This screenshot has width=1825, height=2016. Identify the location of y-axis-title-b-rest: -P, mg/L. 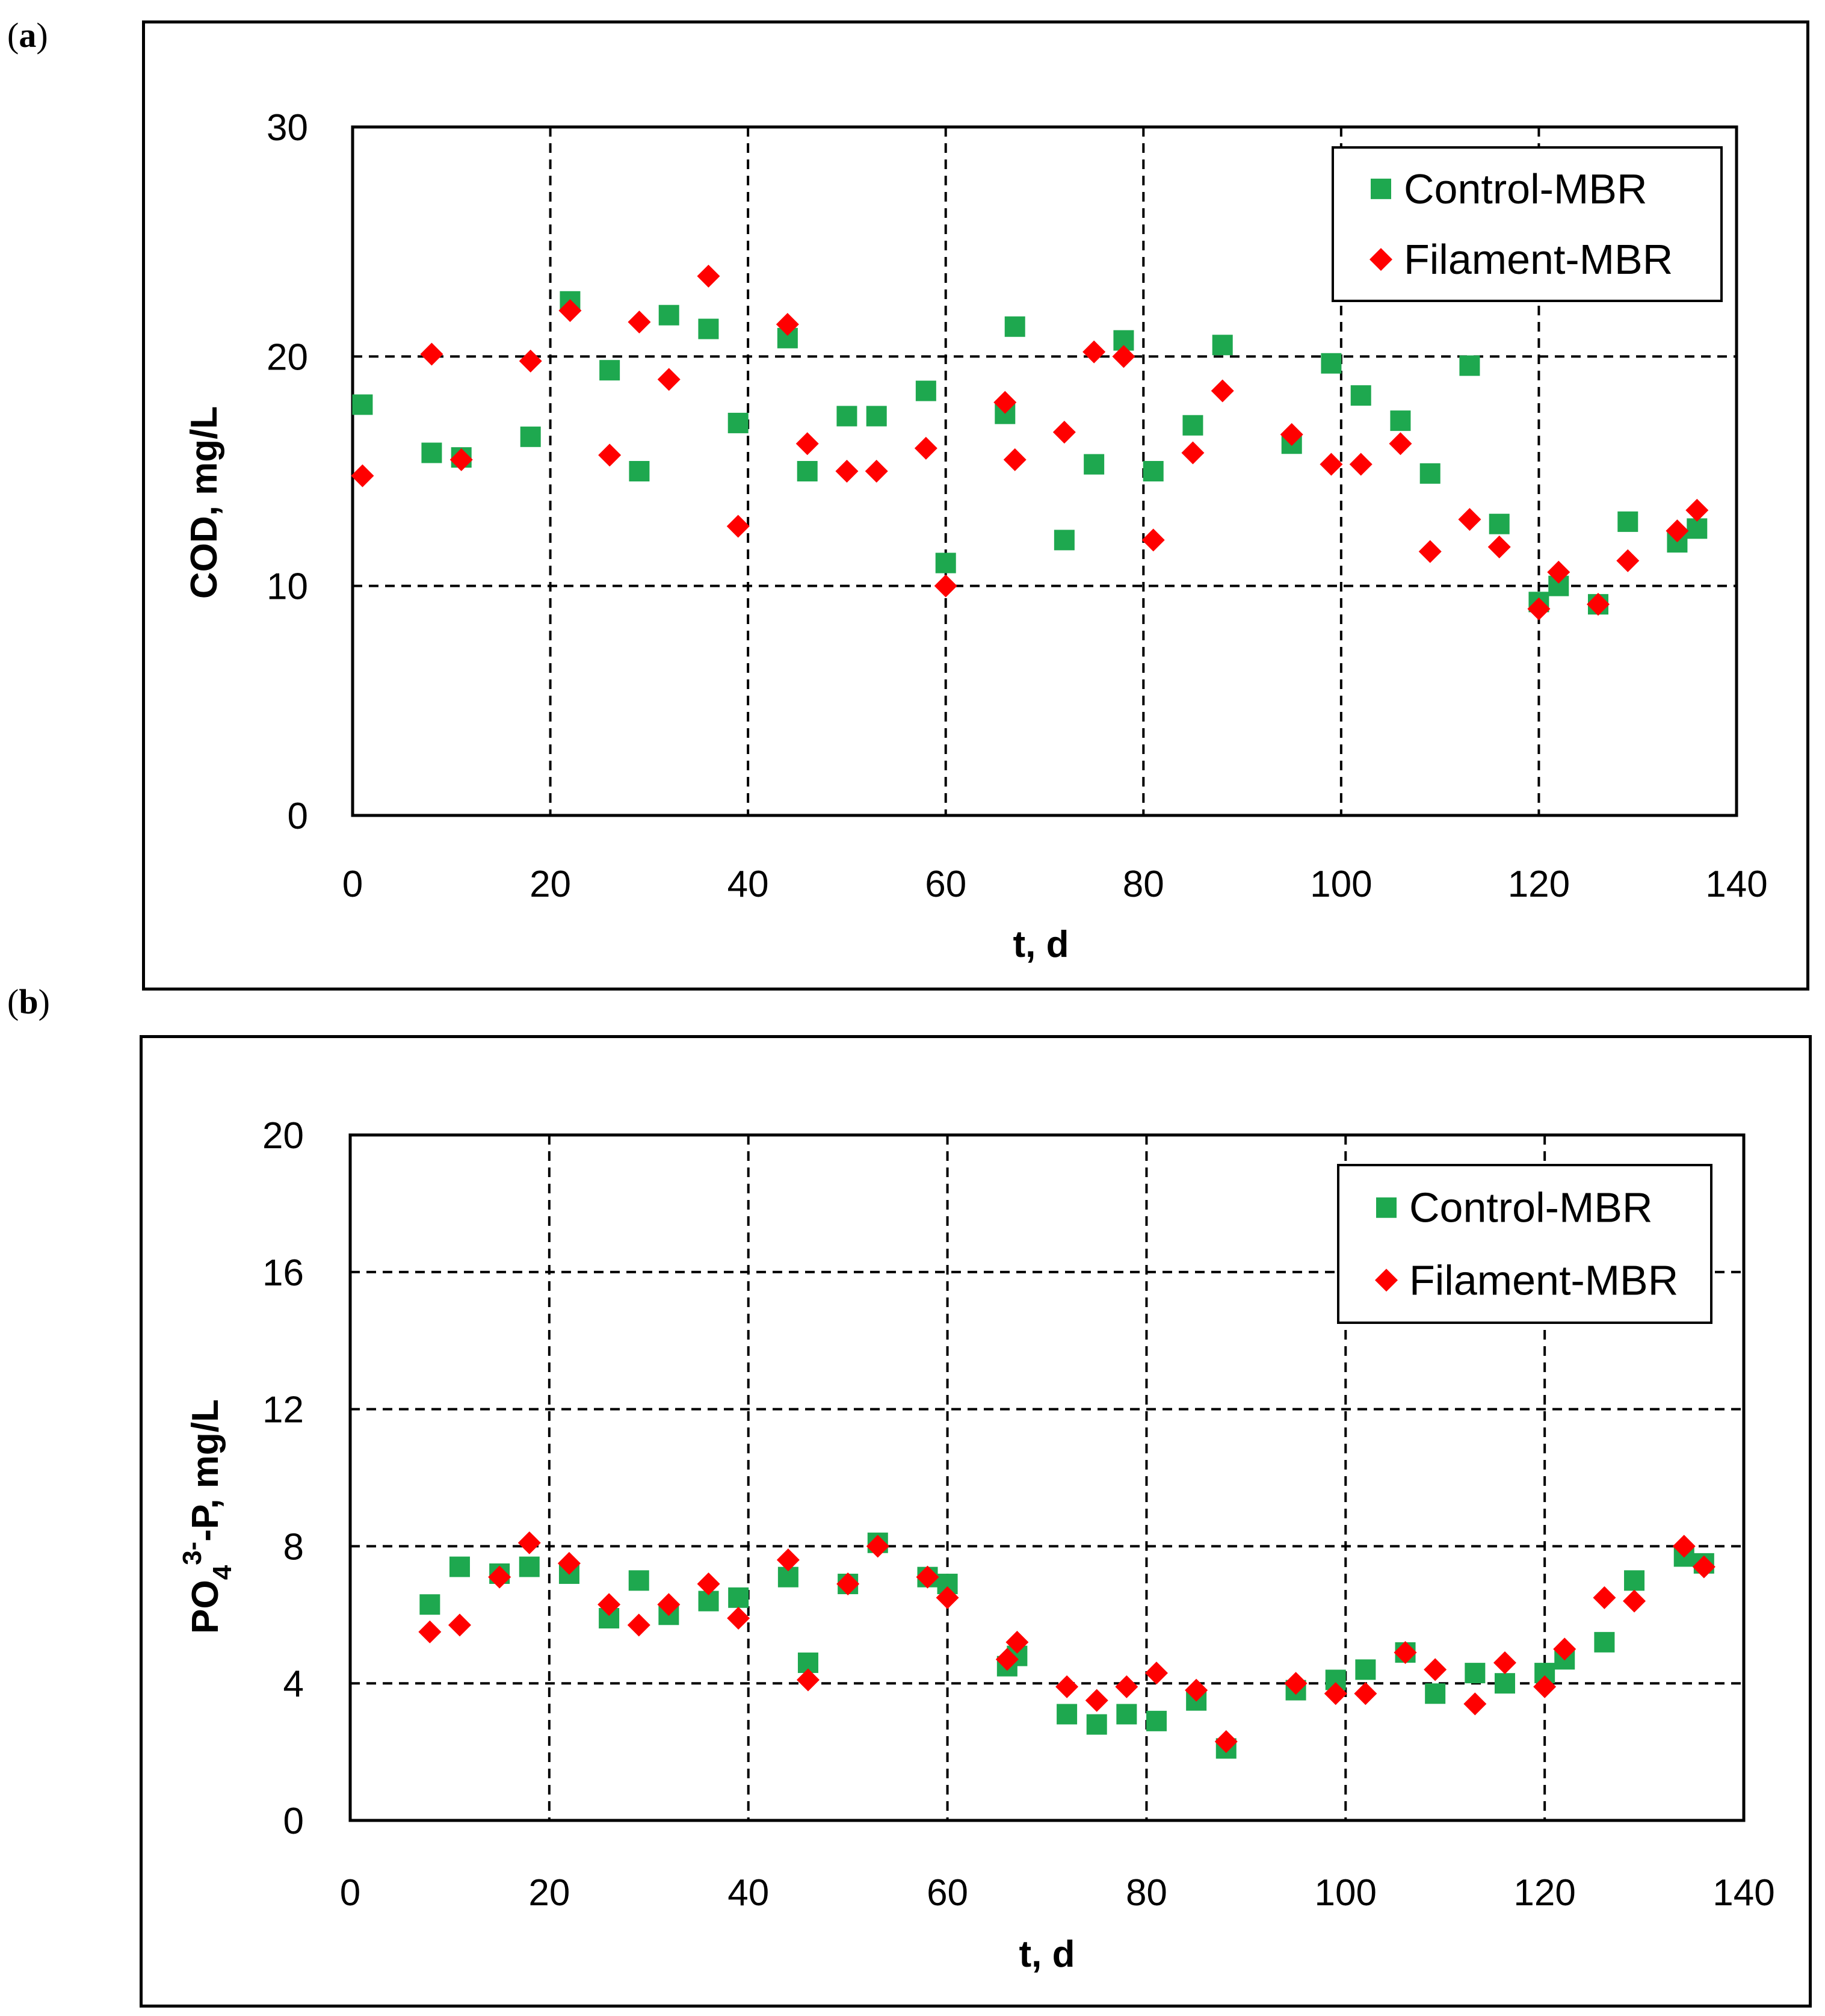
(205, 1471).